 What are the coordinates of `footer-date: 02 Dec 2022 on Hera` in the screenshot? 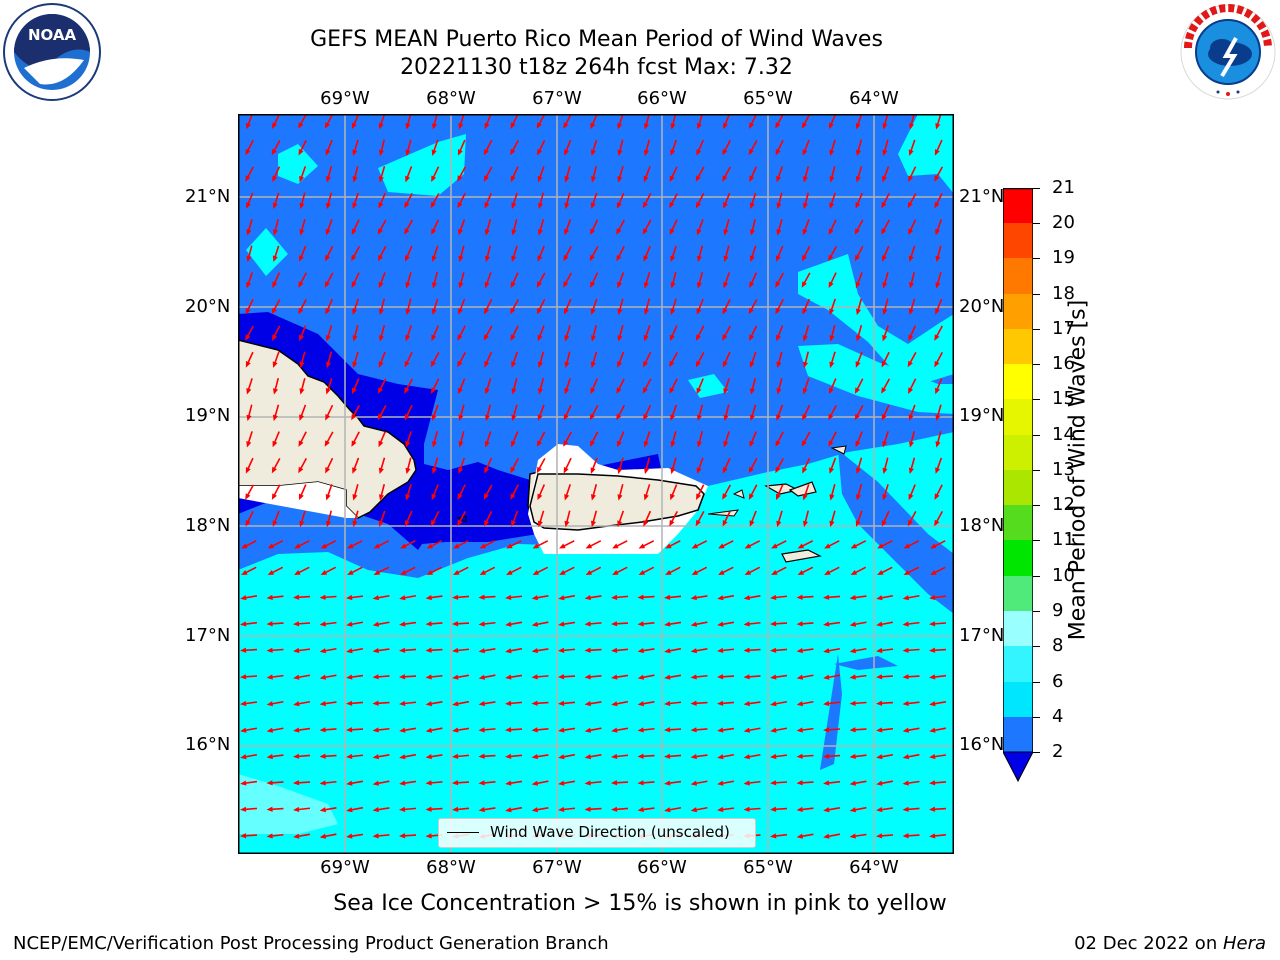 It's located at (1170, 943).